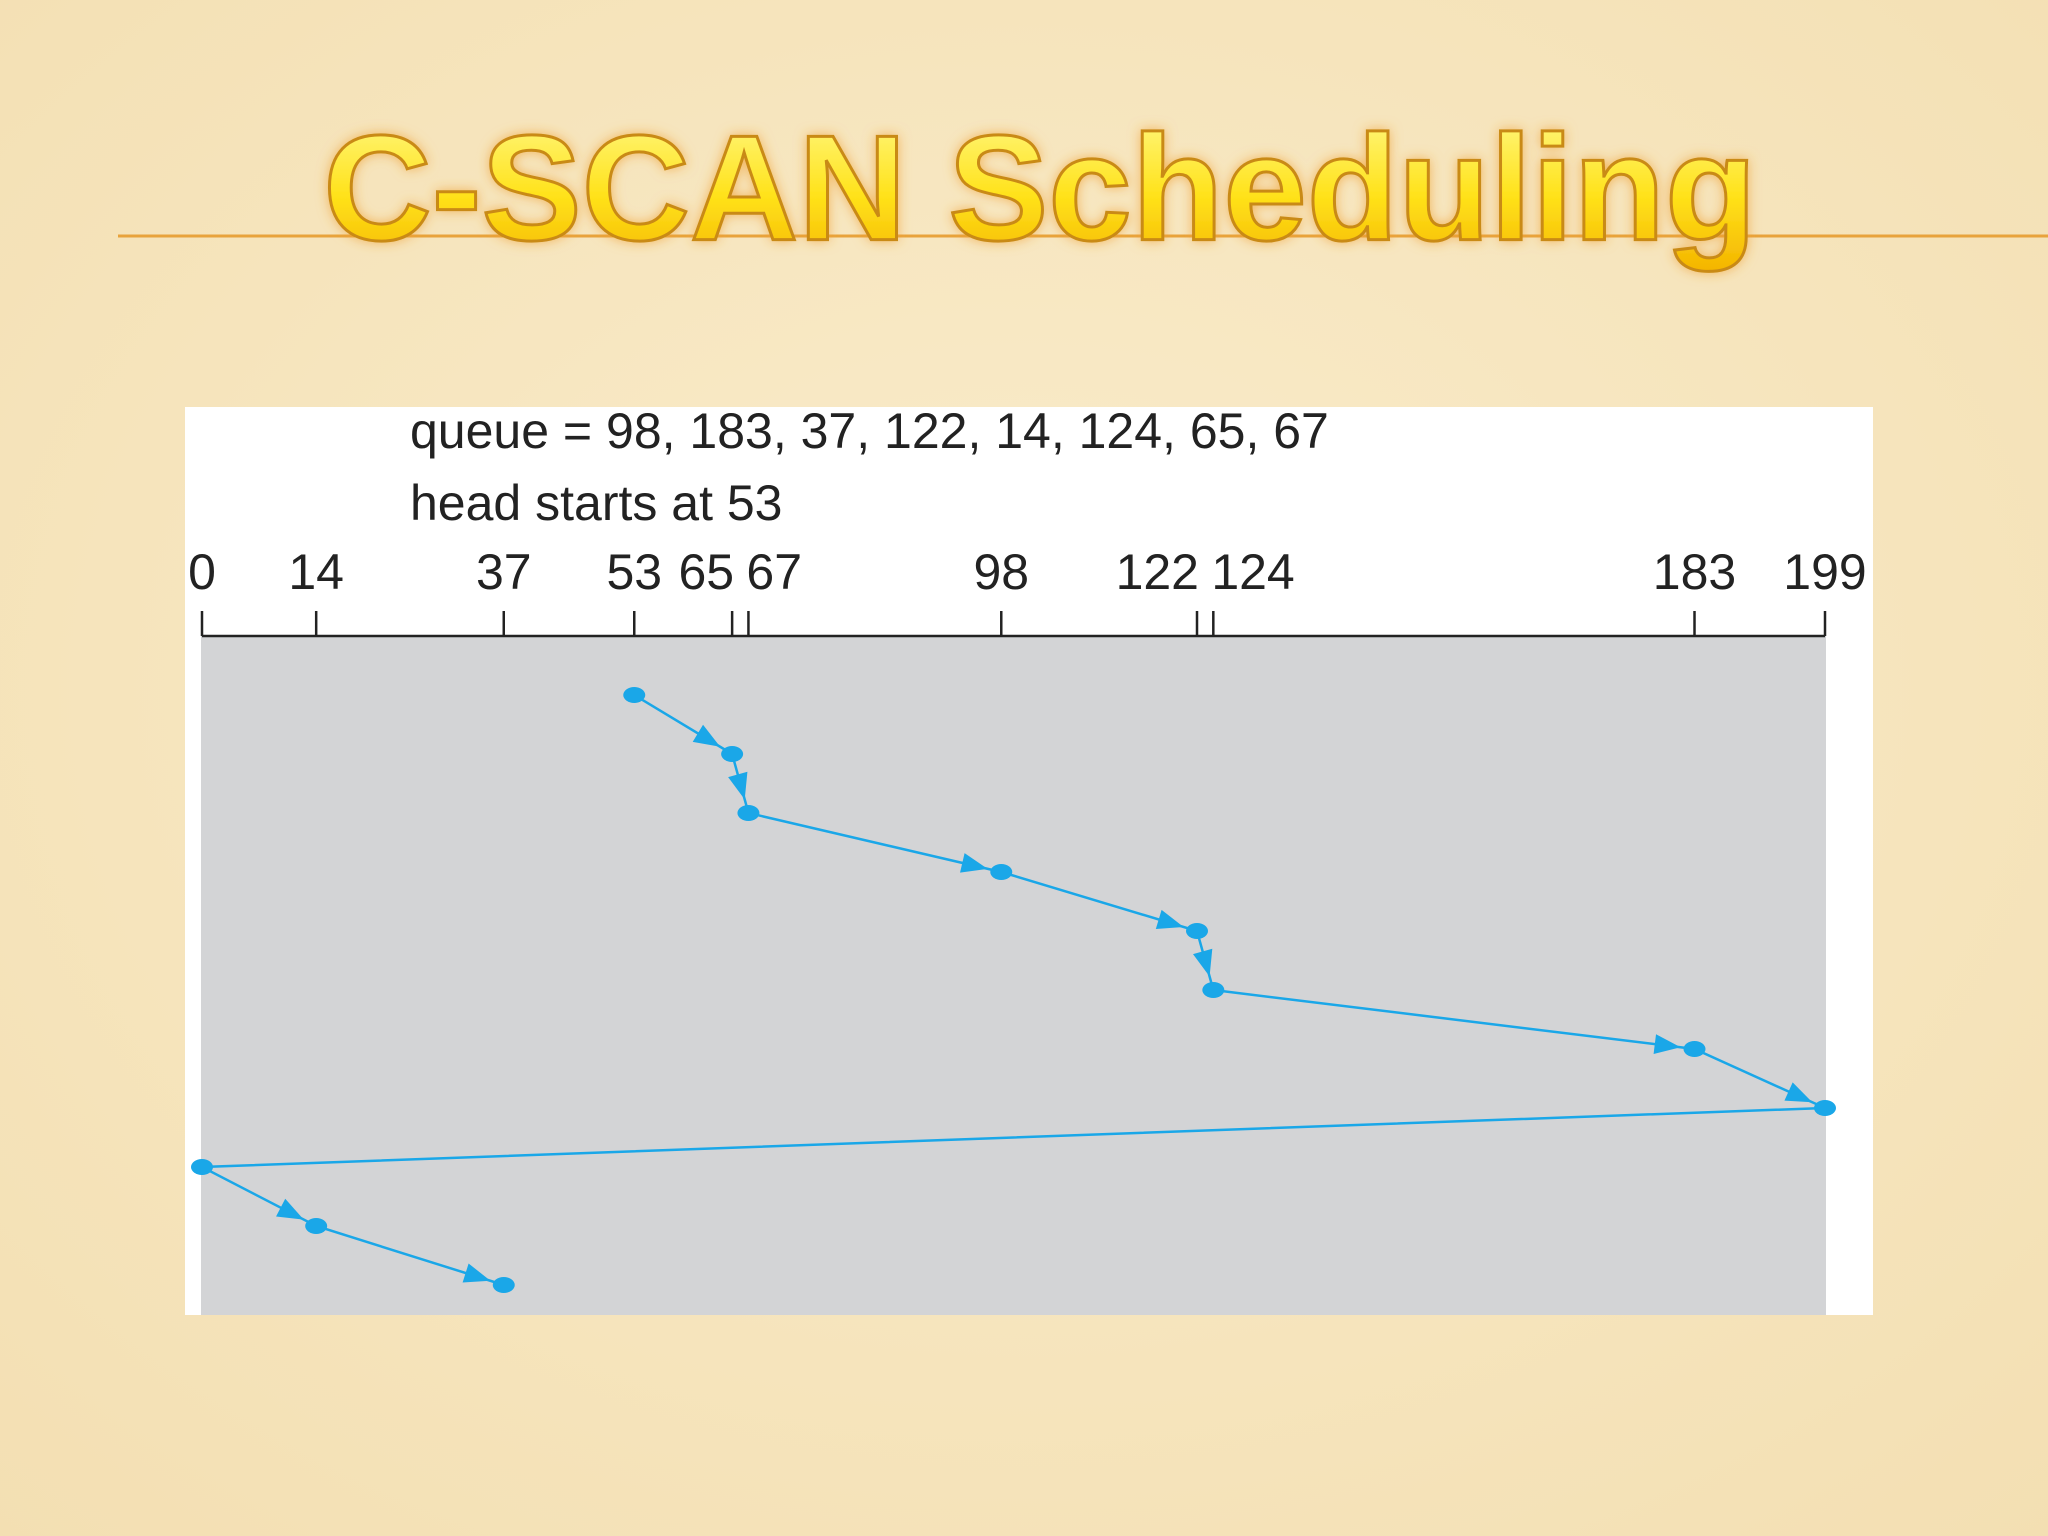  Describe the element at coordinates (1252, 572) in the screenshot. I see `x-tick-label: 124` at that location.